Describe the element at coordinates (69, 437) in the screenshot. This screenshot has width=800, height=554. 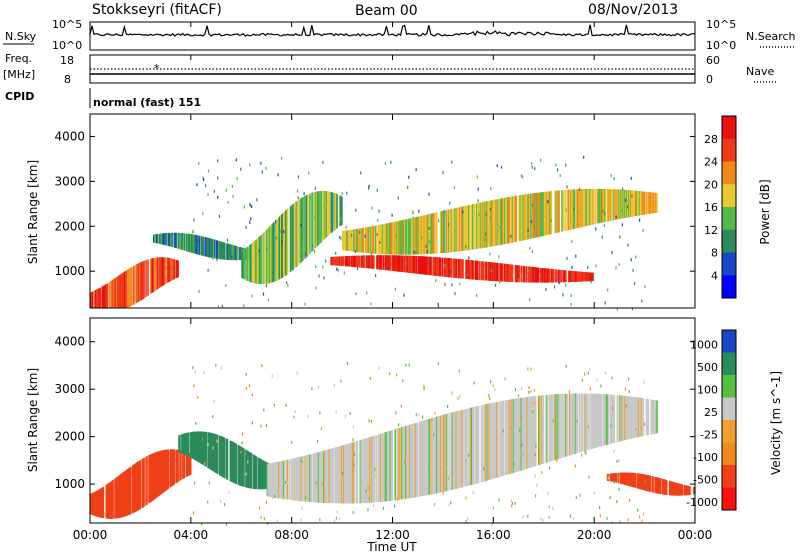
I see `y-tick-label: 2000` at that location.